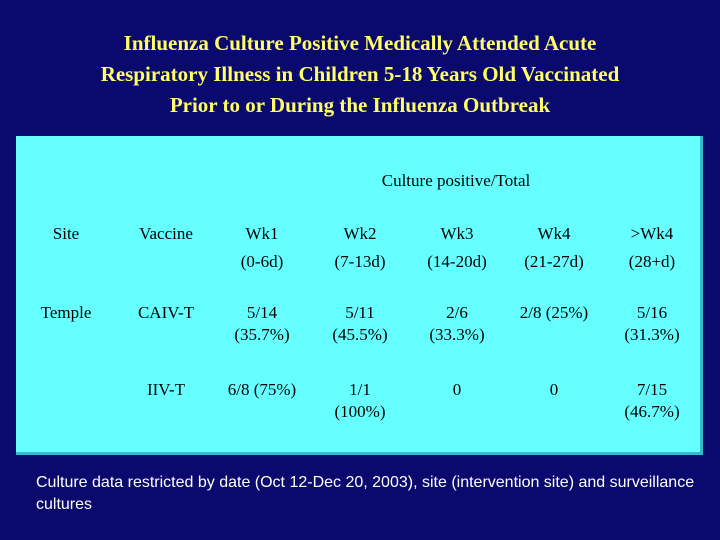  What do you see at coordinates (360, 233) in the screenshot?
I see `wk2-label: Wk2` at bounding box center [360, 233].